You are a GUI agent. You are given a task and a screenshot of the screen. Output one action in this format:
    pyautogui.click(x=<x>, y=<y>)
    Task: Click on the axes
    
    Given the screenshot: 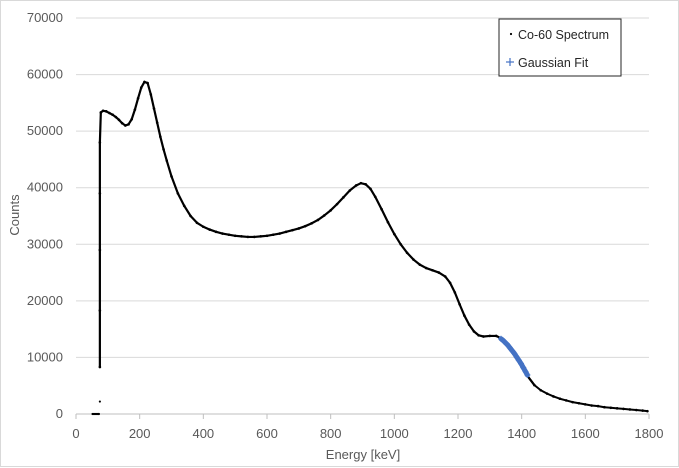 What is the action you would take?
    pyautogui.click(x=362, y=416)
    